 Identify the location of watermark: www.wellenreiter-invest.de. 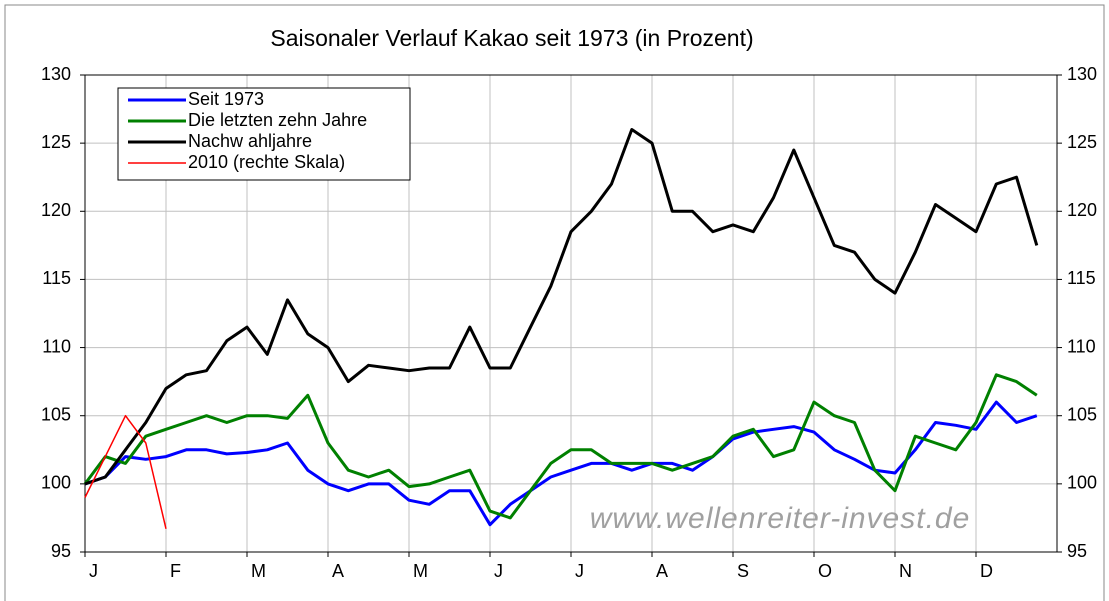
(780, 518).